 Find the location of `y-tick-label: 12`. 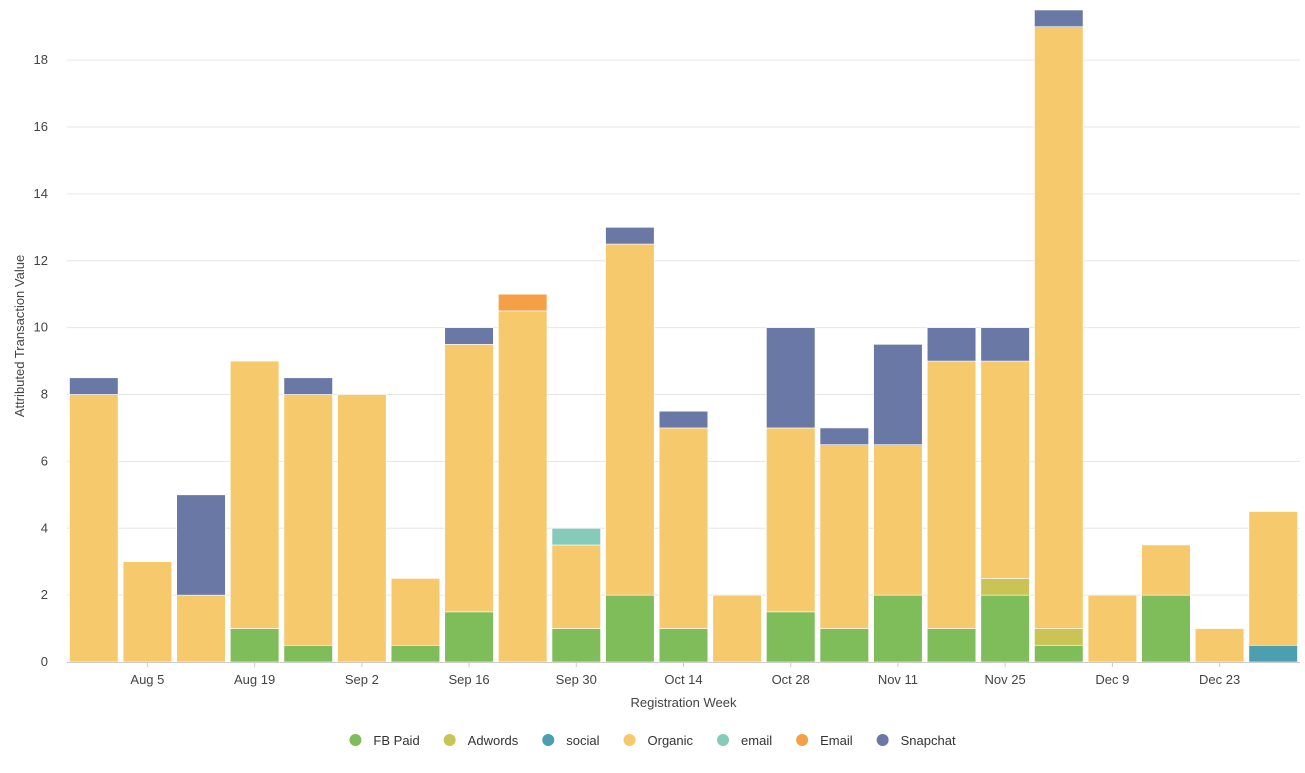

y-tick-label: 12 is located at coordinates (41, 260).